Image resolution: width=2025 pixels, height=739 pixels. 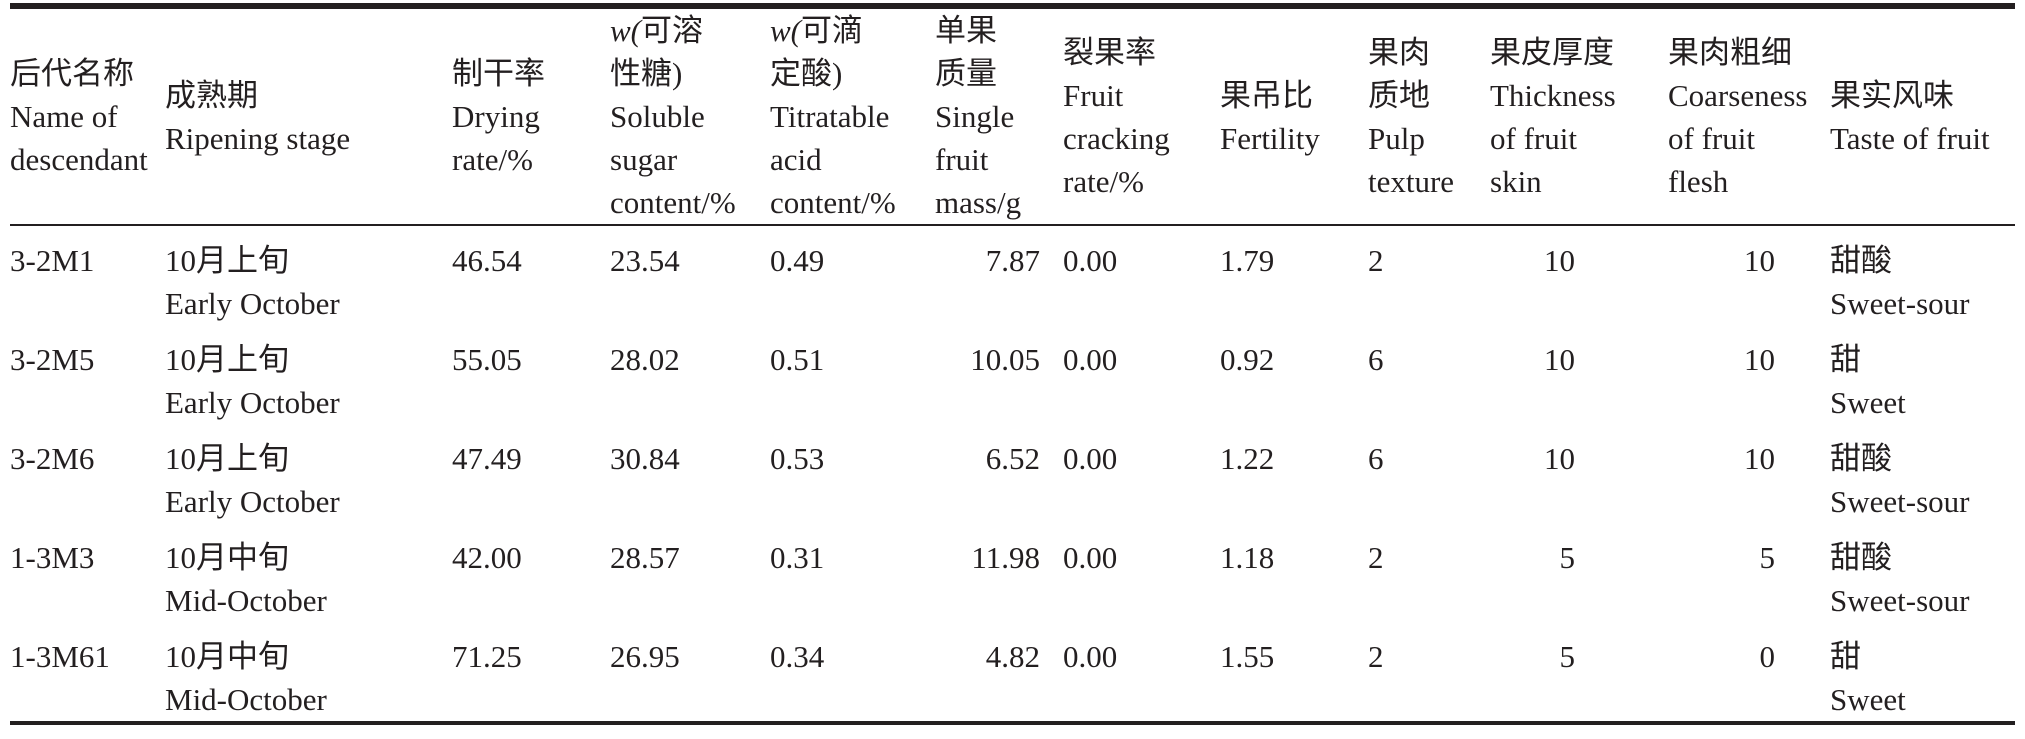 What do you see at coordinates (258, 138) in the screenshot?
I see `header-en-label: Ripening stage` at bounding box center [258, 138].